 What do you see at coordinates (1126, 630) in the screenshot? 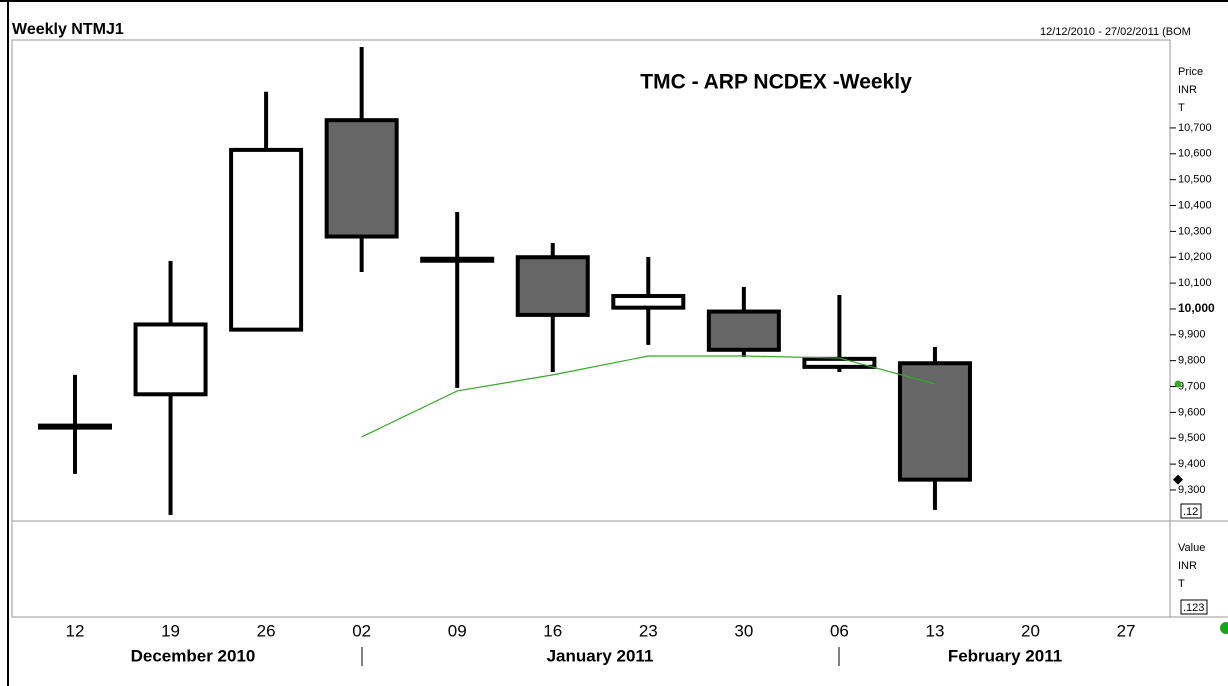
I see `x-tick-label: 27` at bounding box center [1126, 630].